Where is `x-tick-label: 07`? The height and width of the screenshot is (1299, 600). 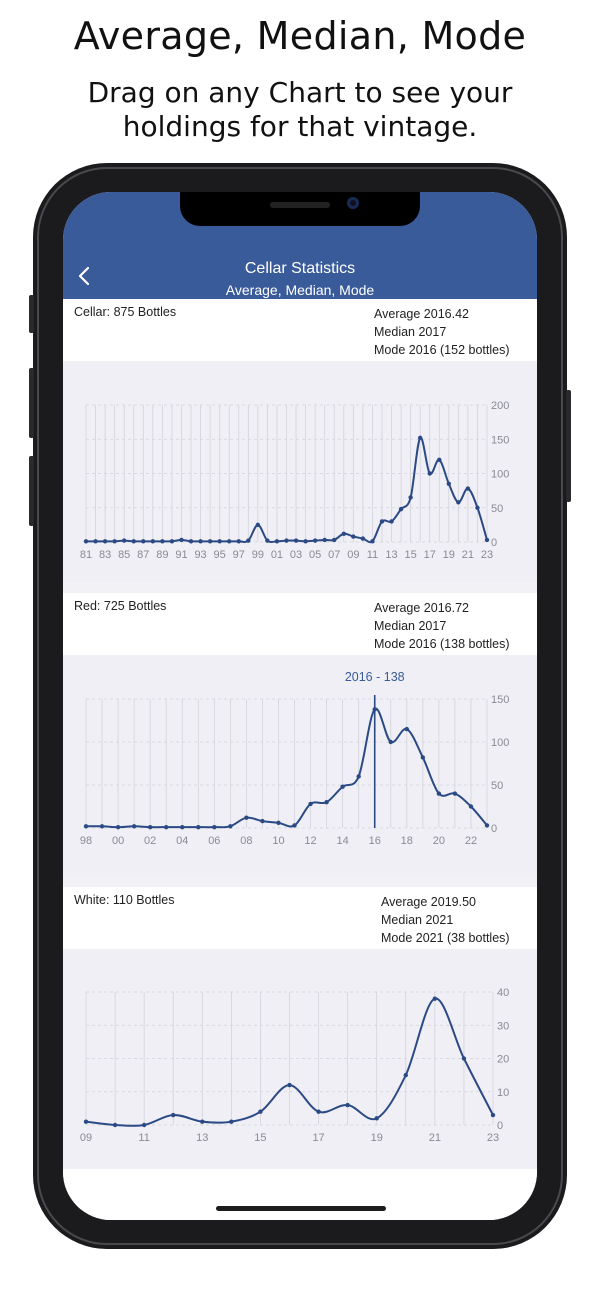 x-tick-label: 07 is located at coordinates (334, 555).